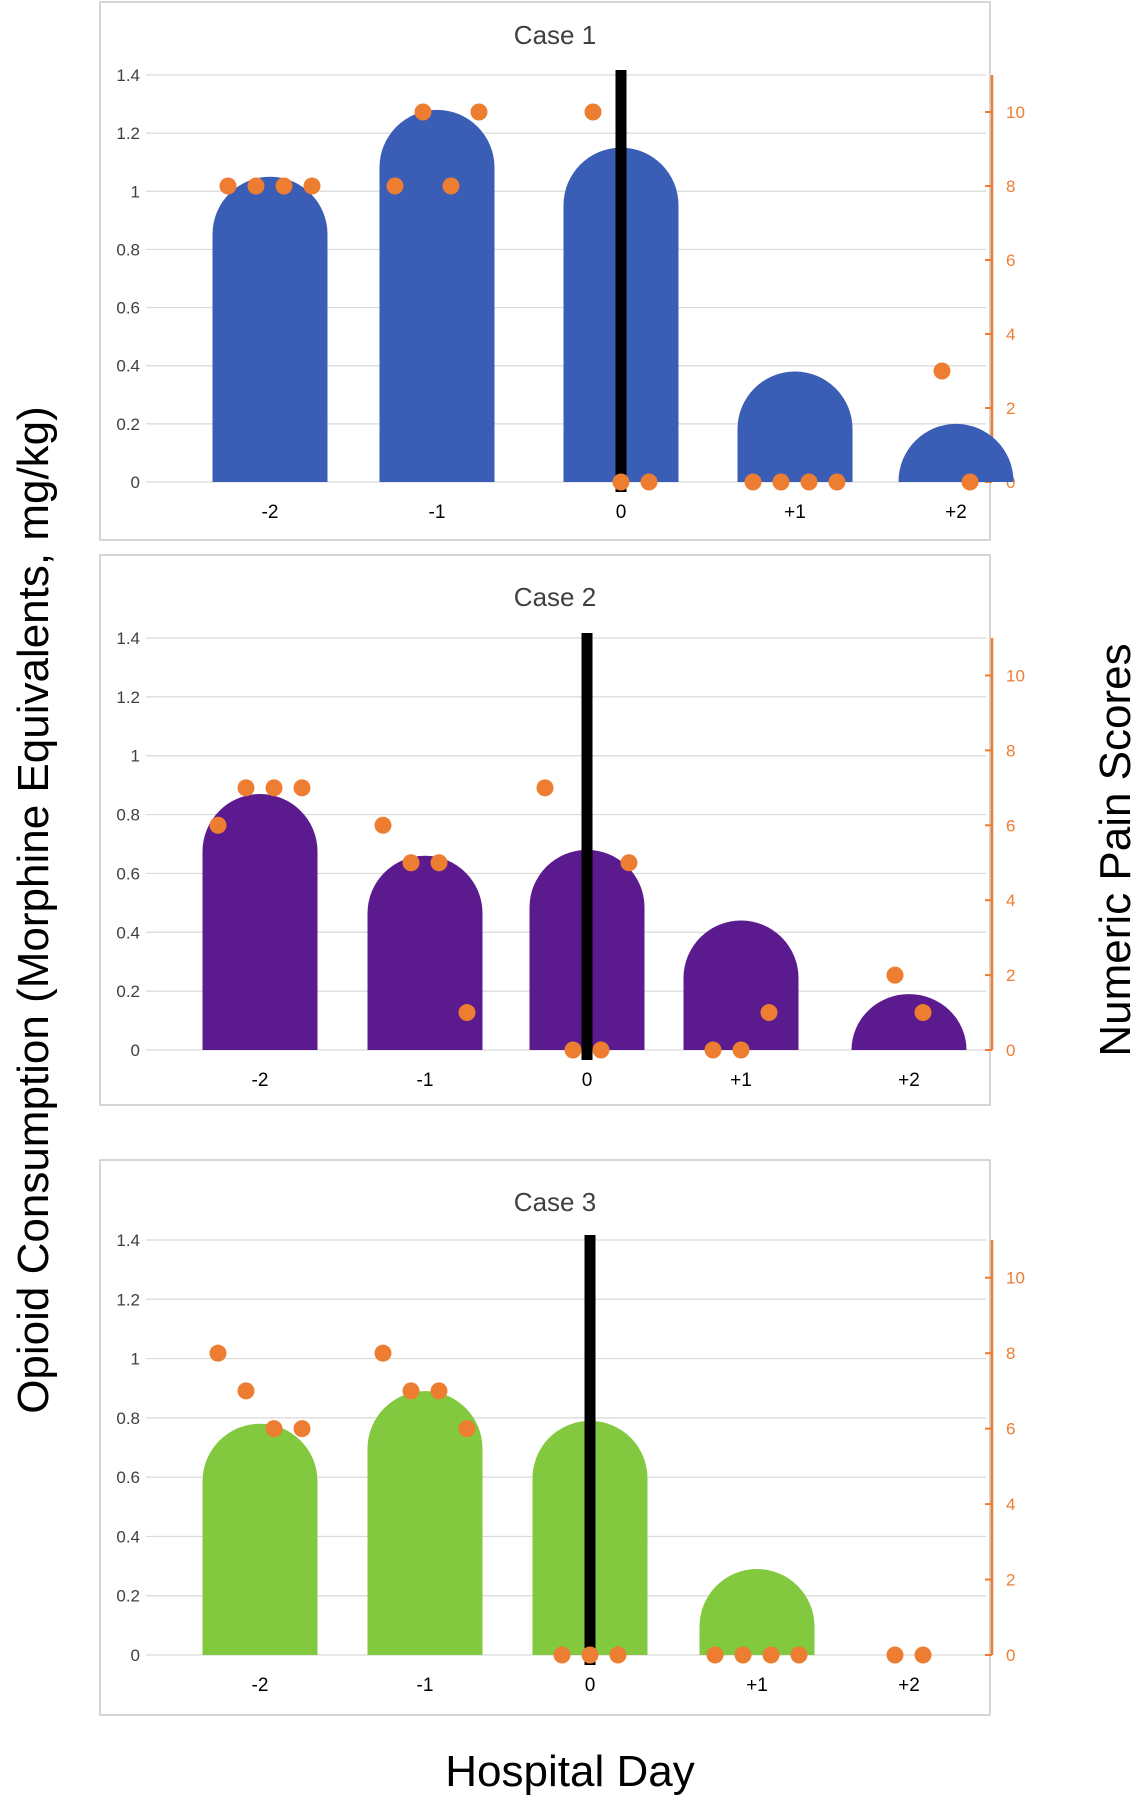 The height and width of the screenshot is (1800, 1141). I want to click on x-axis-title: Hospital Day, so click(569, 1771).